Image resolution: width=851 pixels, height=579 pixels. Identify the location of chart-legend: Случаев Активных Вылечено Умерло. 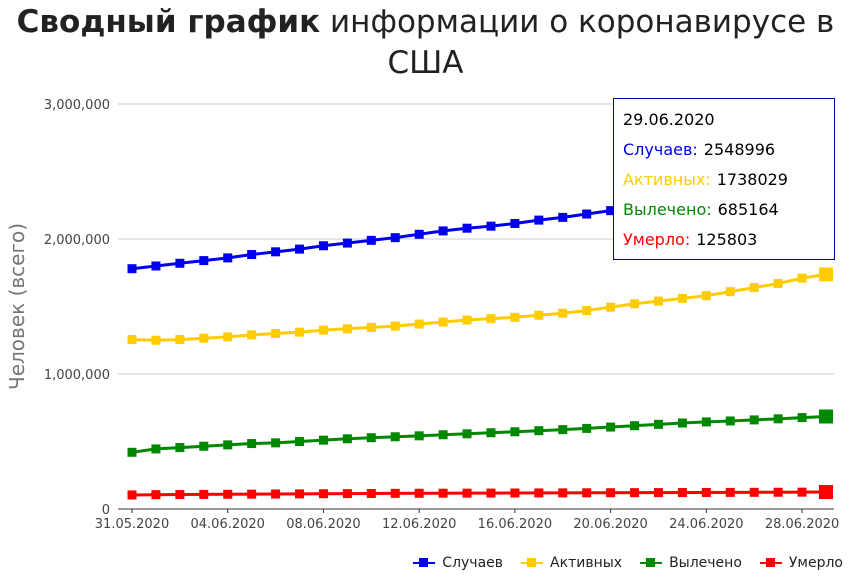
(628, 563).